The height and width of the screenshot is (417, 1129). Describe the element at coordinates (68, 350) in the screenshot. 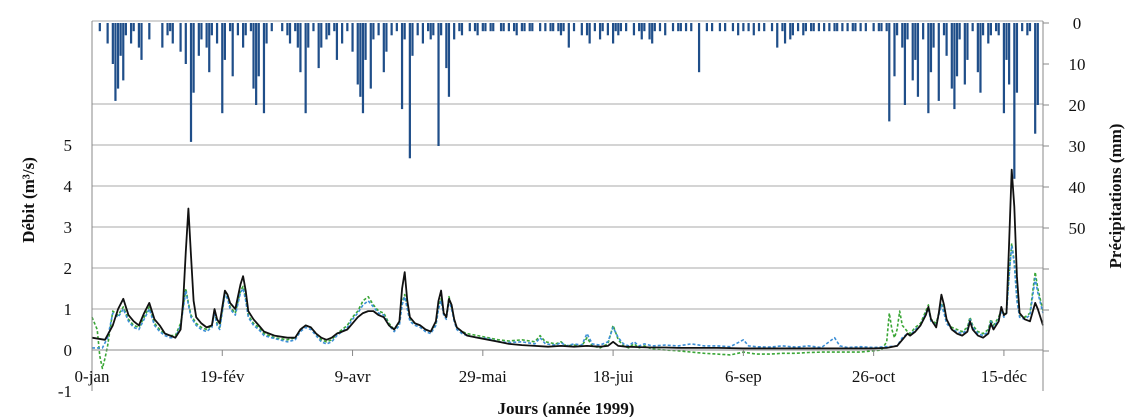

I see `left-tick-label: 0` at that location.